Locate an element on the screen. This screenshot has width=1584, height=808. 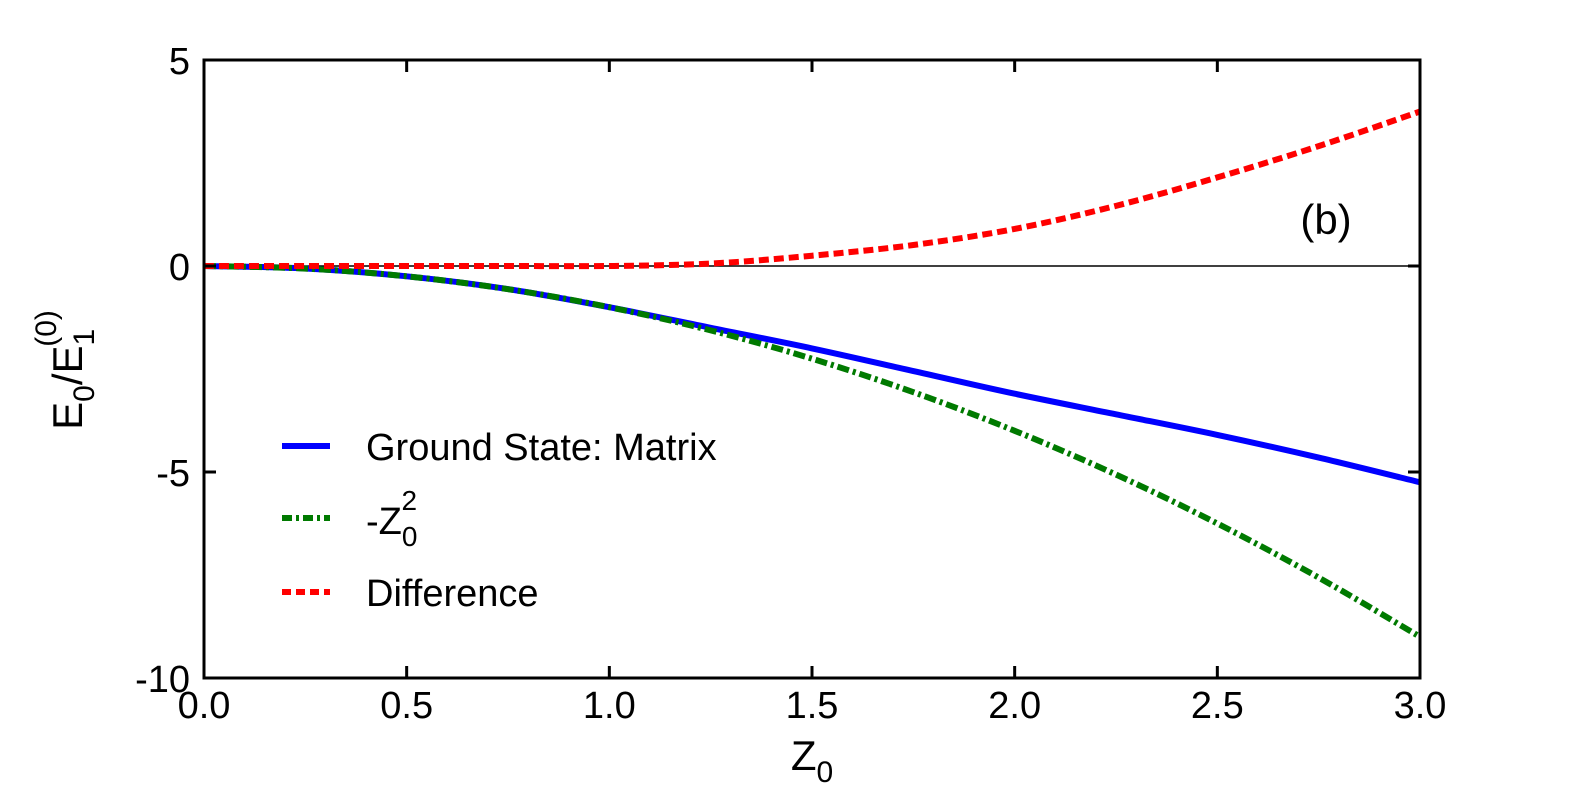
legend-label-difference: Difference is located at coordinates (452, 594).